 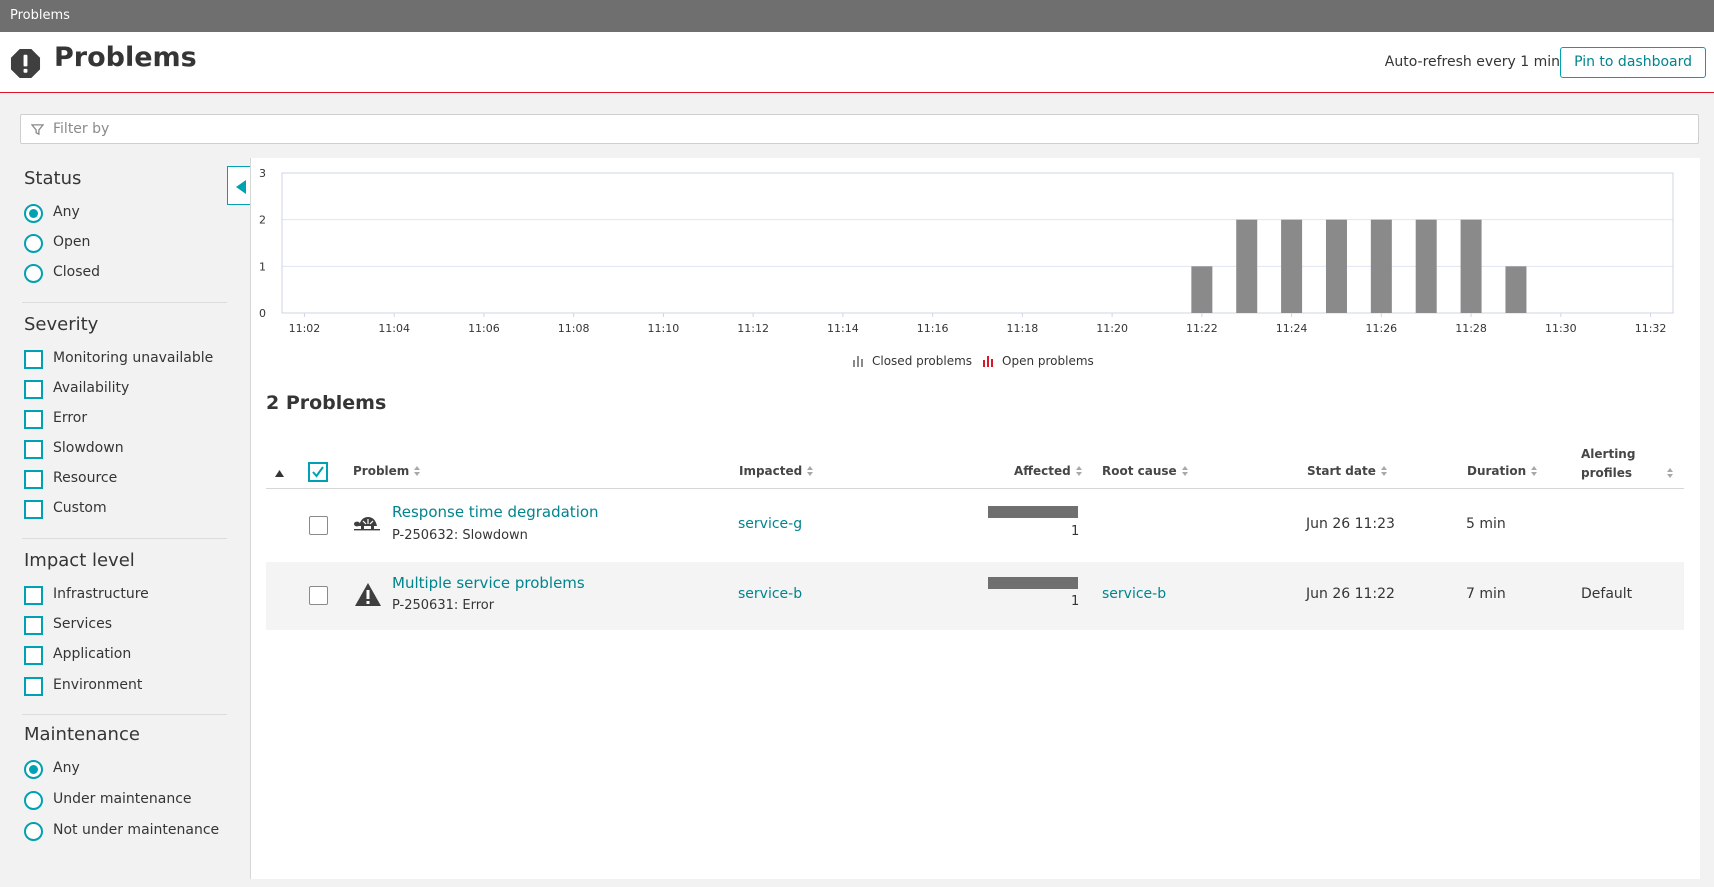 What do you see at coordinates (66, 212) in the screenshot?
I see `option-label: Any` at bounding box center [66, 212].